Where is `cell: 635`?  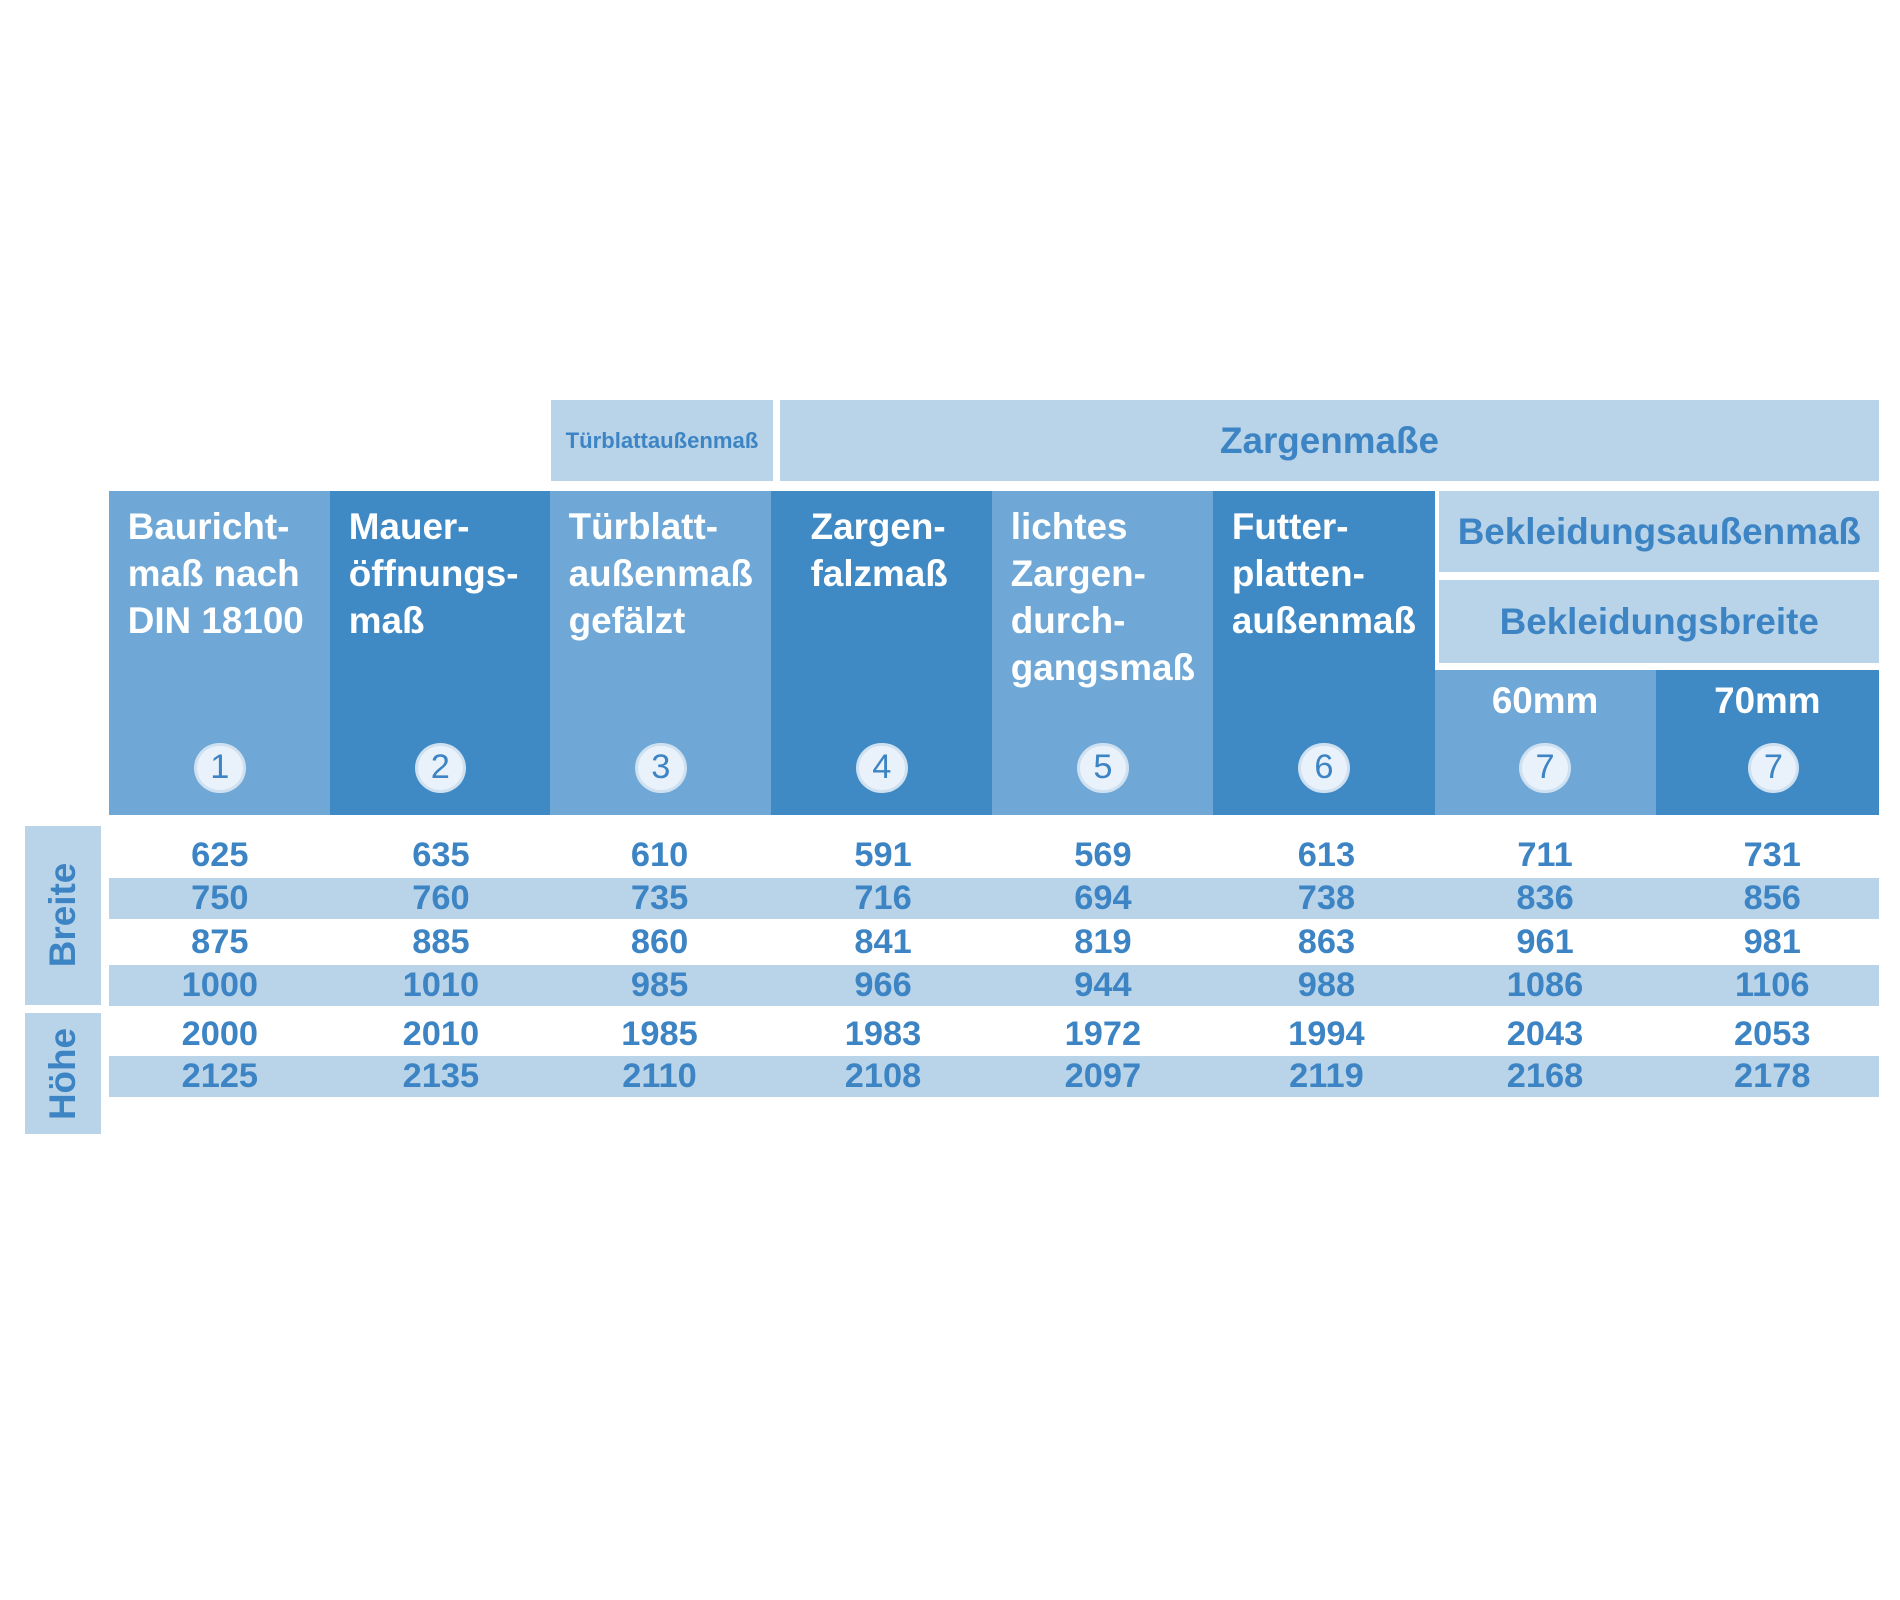 cell: 635 is located at coordinates (441, 854).